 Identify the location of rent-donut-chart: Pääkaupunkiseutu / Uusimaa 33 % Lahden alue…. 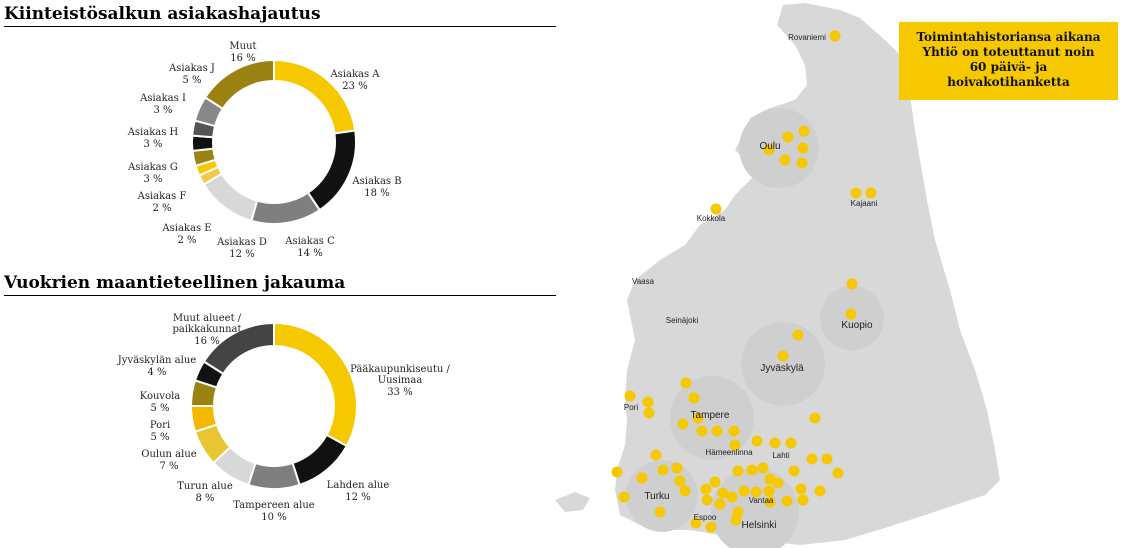
(284, 418).